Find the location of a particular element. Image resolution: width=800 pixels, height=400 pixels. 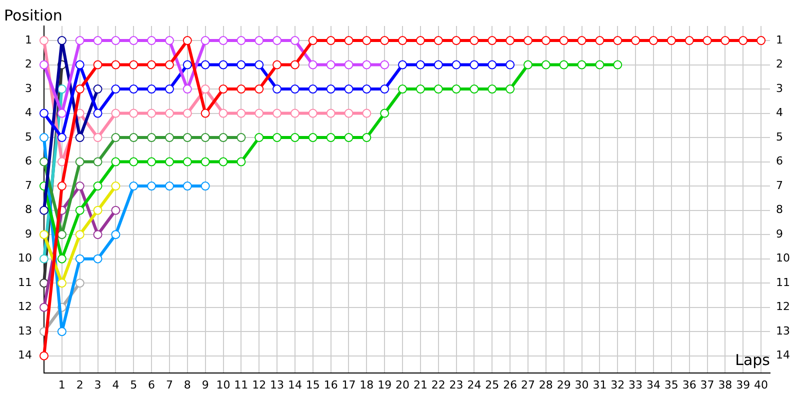

x-tick-label: 16 is located at coordinates (331, 385).